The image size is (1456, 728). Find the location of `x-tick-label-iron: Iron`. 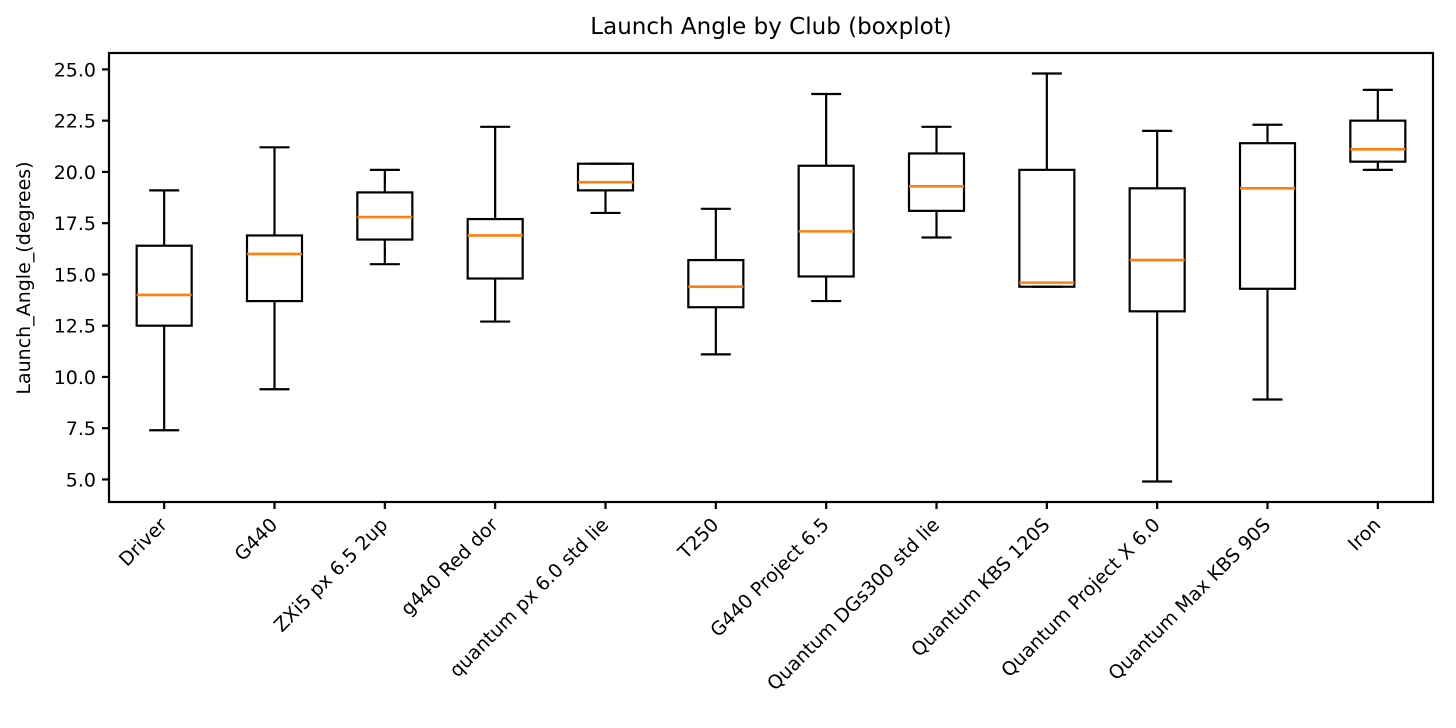

x-tick-label-iron: Iron is located at coordinates (1364, 534).